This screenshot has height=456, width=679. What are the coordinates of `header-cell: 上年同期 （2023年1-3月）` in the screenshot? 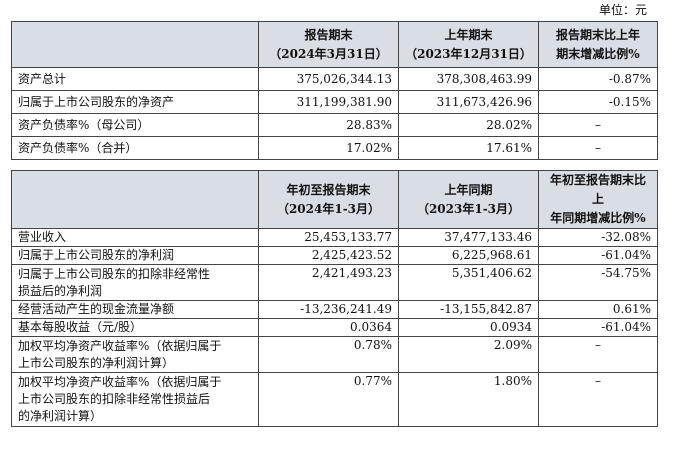 It's located at (468, 199).